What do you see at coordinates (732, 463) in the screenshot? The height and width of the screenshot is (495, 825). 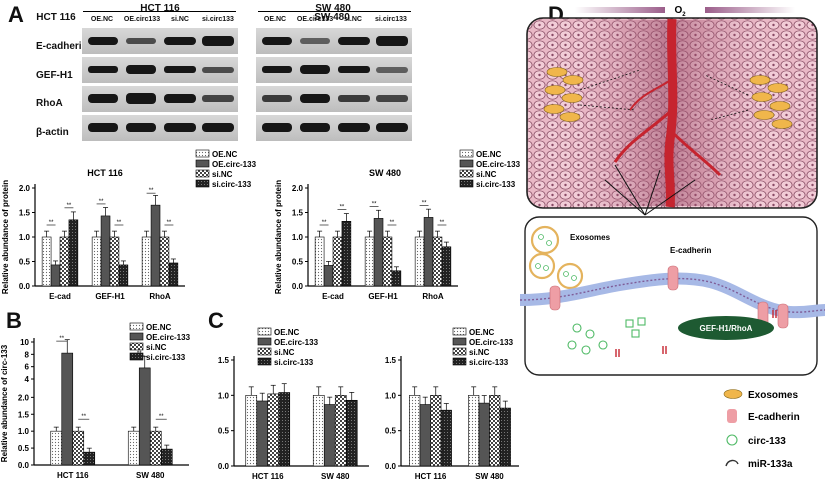 I see `mirna-icon` at bounding box center [732, 463].